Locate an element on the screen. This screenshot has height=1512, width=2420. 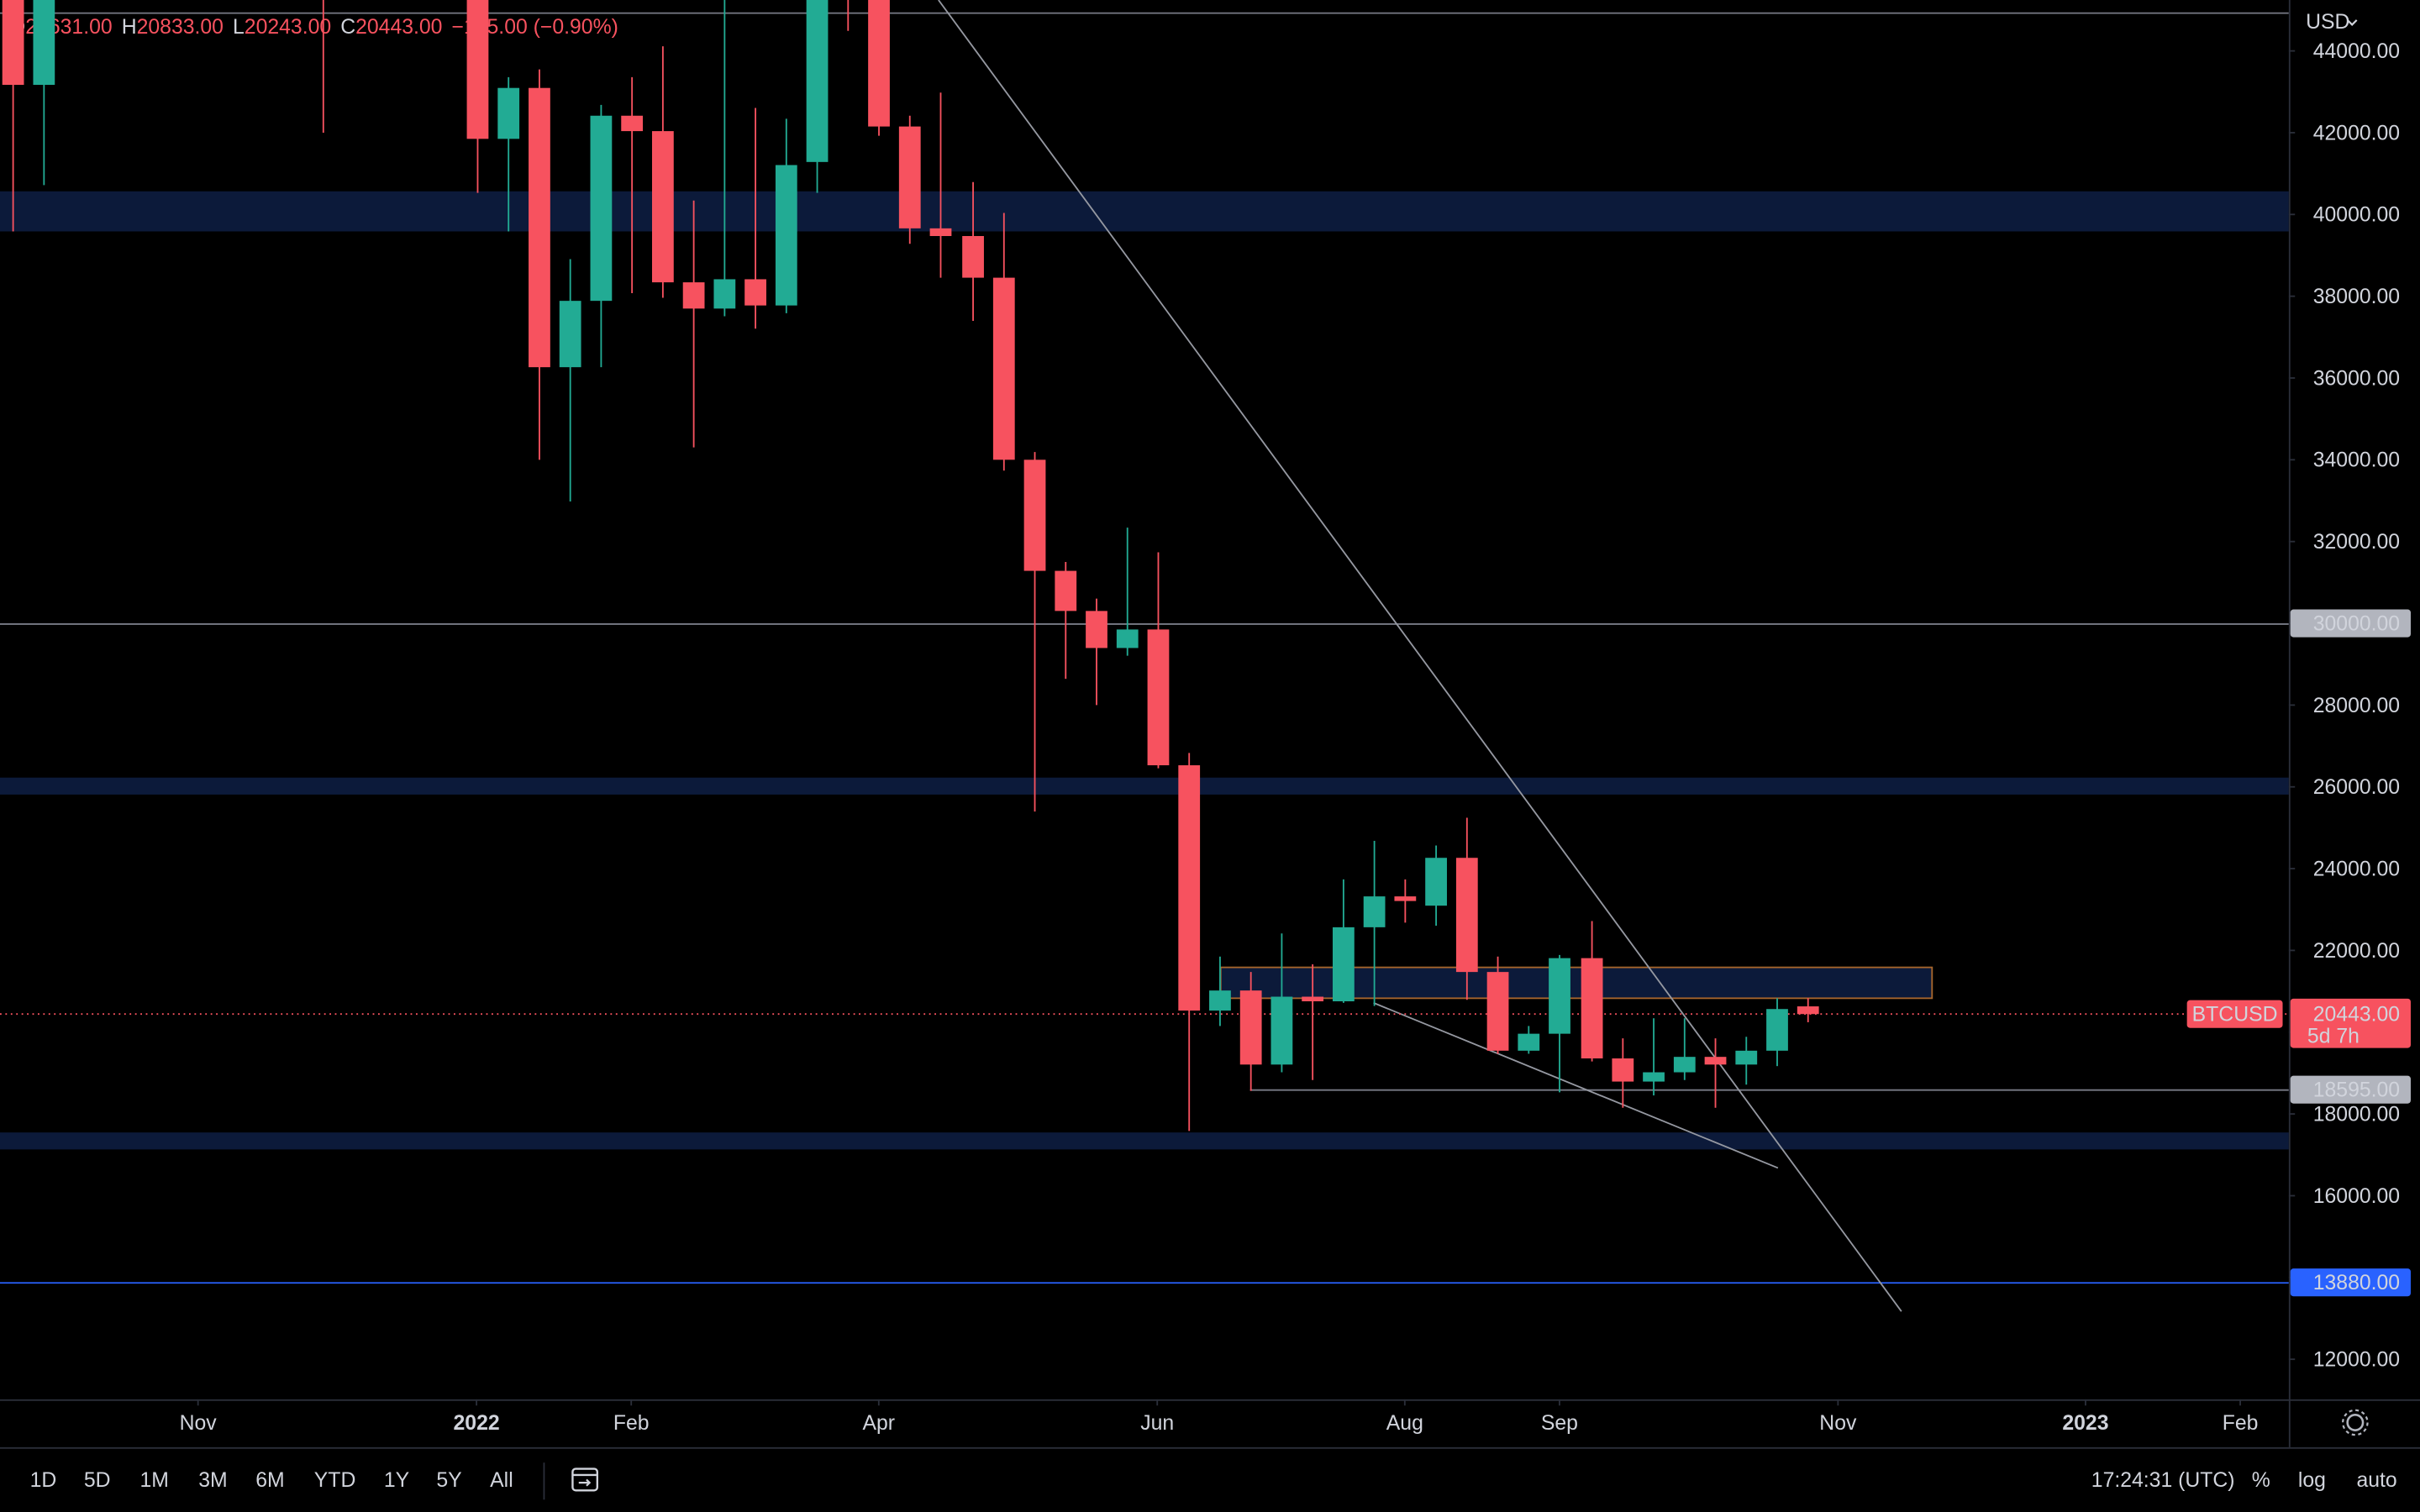
symbol-label: BTCUSD is located at coordinates (2235, 1015).